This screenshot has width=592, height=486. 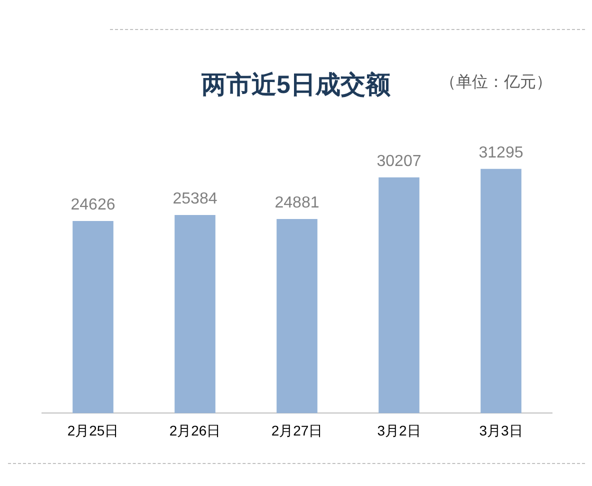 What do you see at coordinates (195, 199) in the screenshot?
I see `data-label: 25384` at bounding box center [195, 199].